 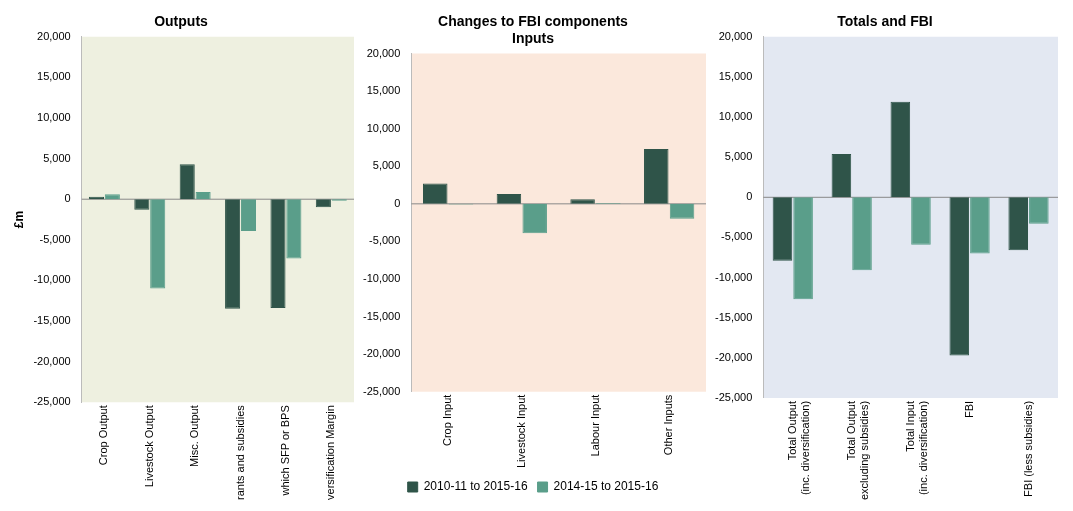 What do you see at coordinates (194, 436) in the screenshot?
I see `x-tick-label: Misc. Output` at bounding box center [194, 436].